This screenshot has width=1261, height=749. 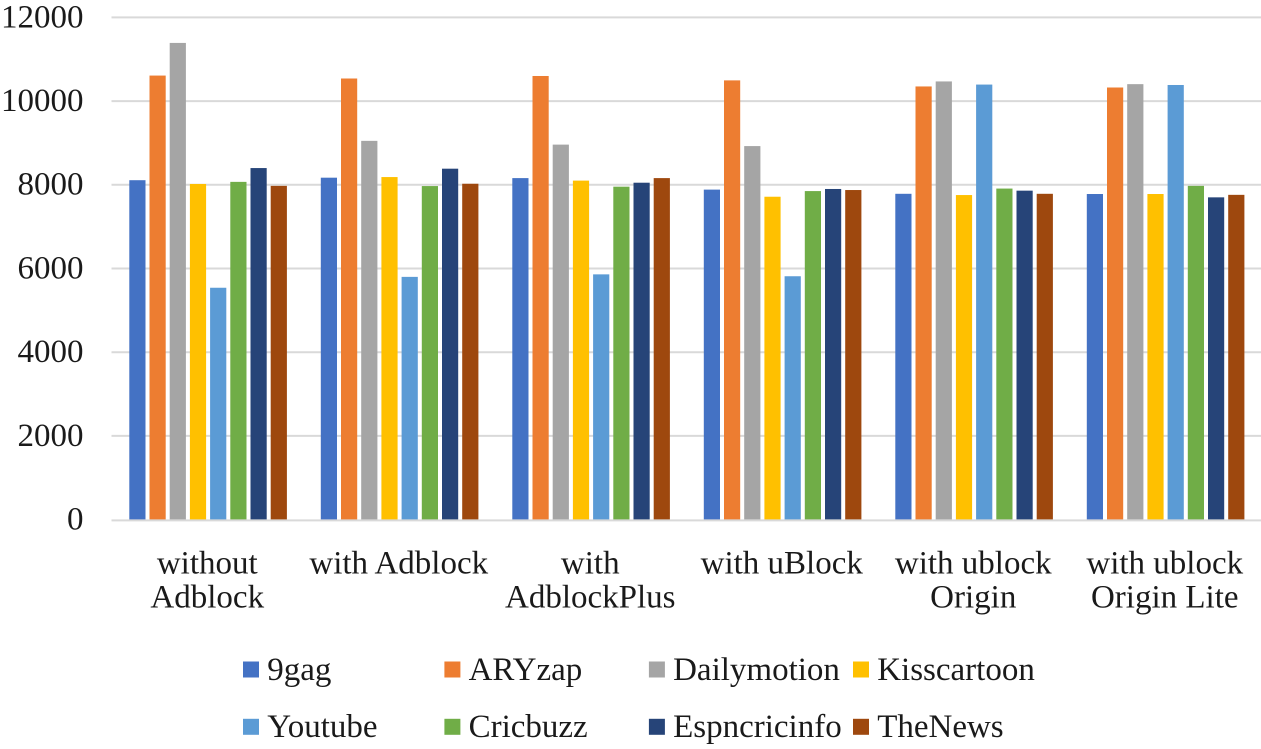 What do you see at coordinates (51, 268) in the screenshot?
I see `svg-text: 6000` at bounding box center [51, 268].